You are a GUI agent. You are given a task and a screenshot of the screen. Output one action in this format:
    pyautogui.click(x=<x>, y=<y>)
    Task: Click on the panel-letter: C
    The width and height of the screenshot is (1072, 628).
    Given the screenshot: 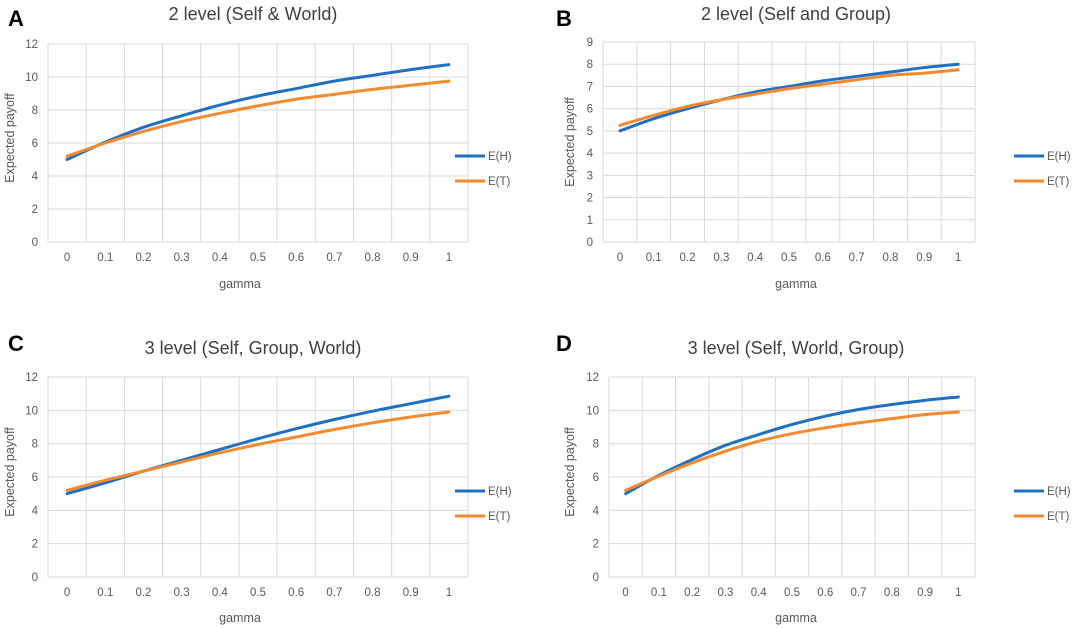 What is the action you would take?
    pyautogui.click(x=16, y=343)
    